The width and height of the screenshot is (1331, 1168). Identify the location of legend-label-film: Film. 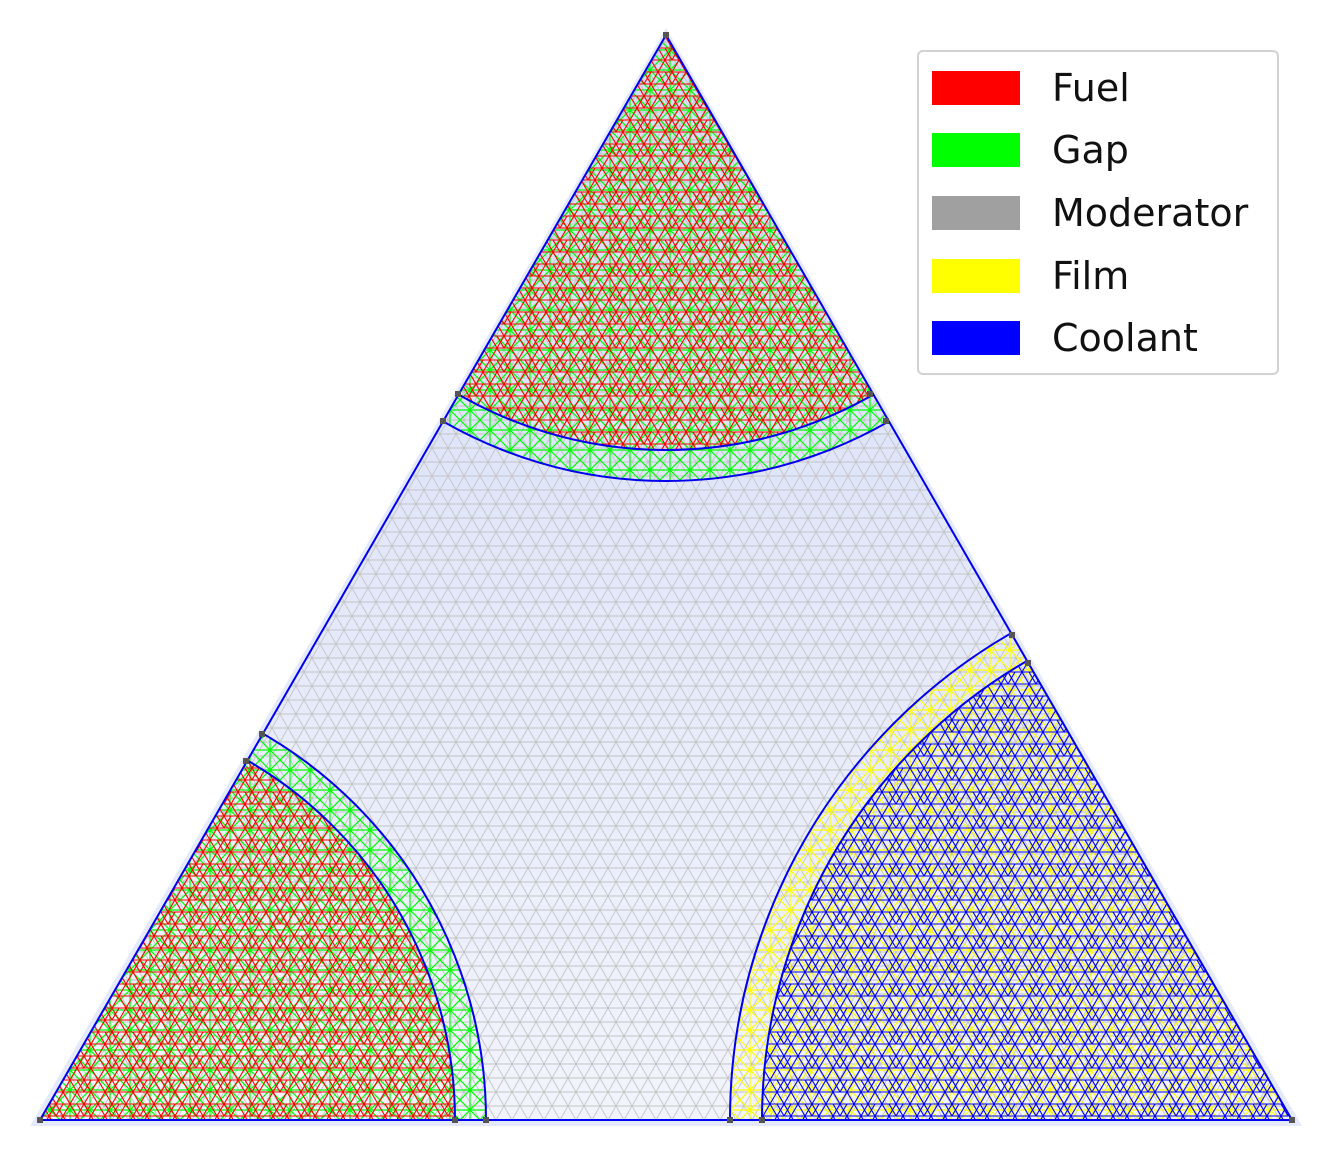
(1091, 276).